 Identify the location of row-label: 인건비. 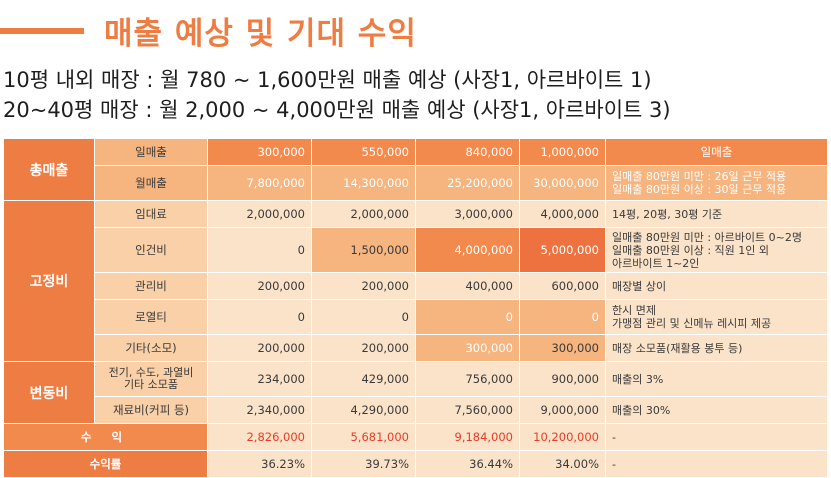
(151, 250).